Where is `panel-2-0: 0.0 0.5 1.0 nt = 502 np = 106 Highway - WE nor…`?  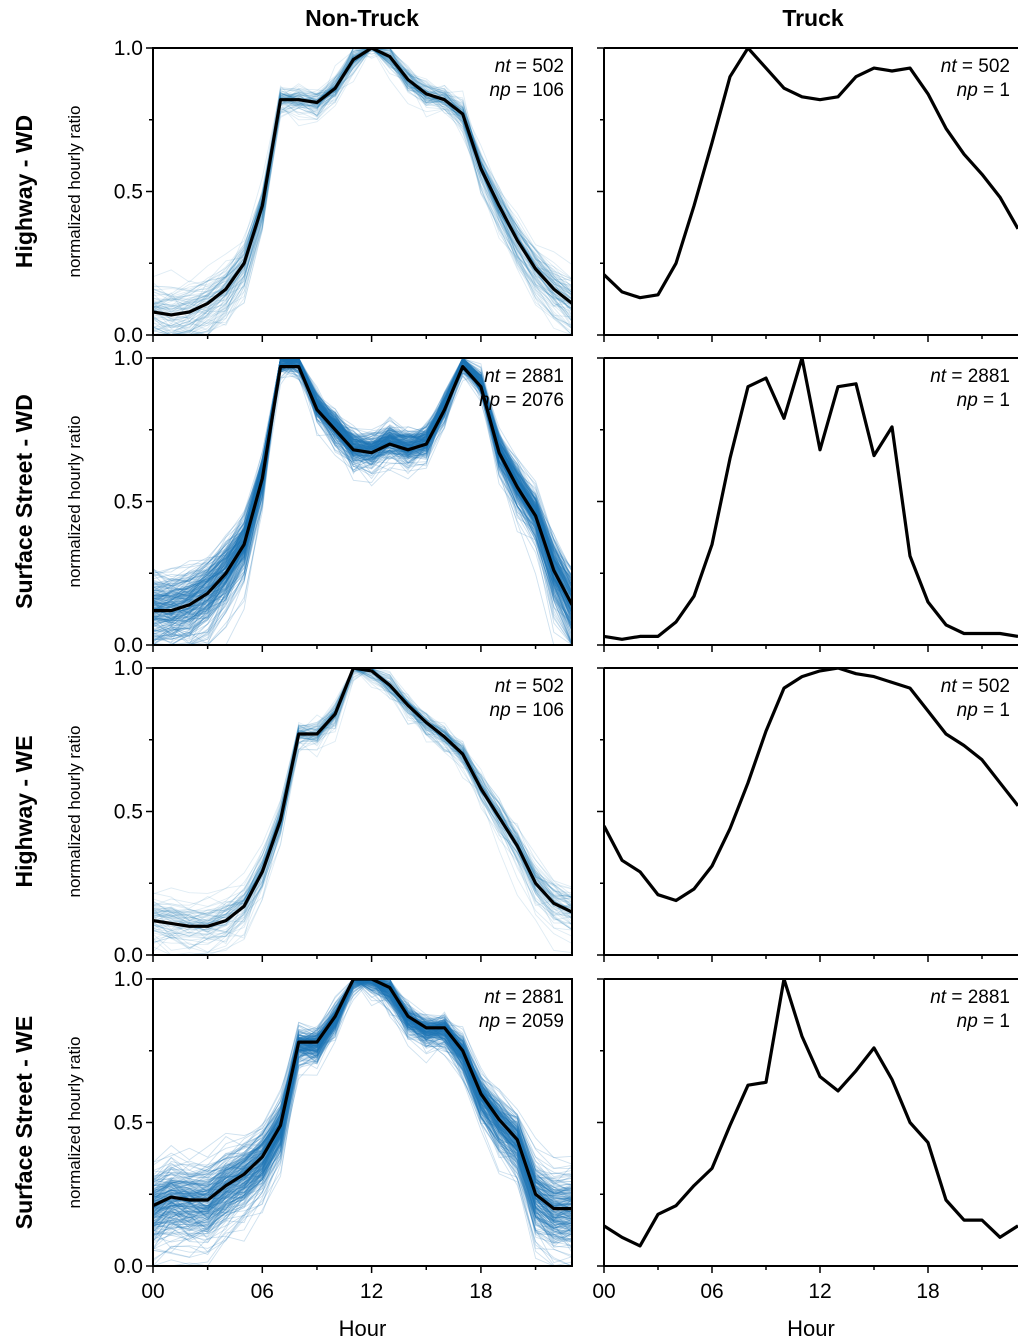
panel-2-0: 0.0 0.5 1.0 nt = 502 np = 106 Highway - WE nor… is located at coordinates (292, 812).